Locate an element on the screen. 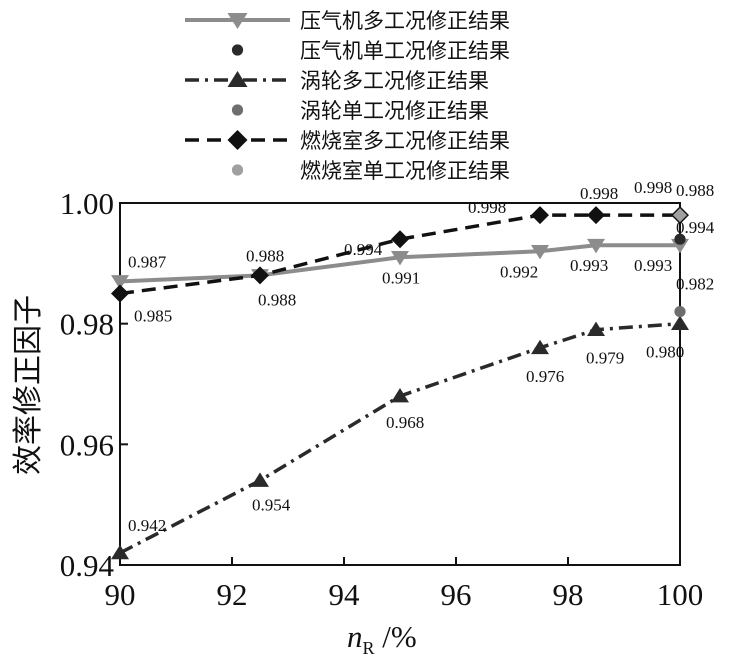 The image size is (730, 659). series-0-data-label: 0.992 is located at coordinates (519, 271).